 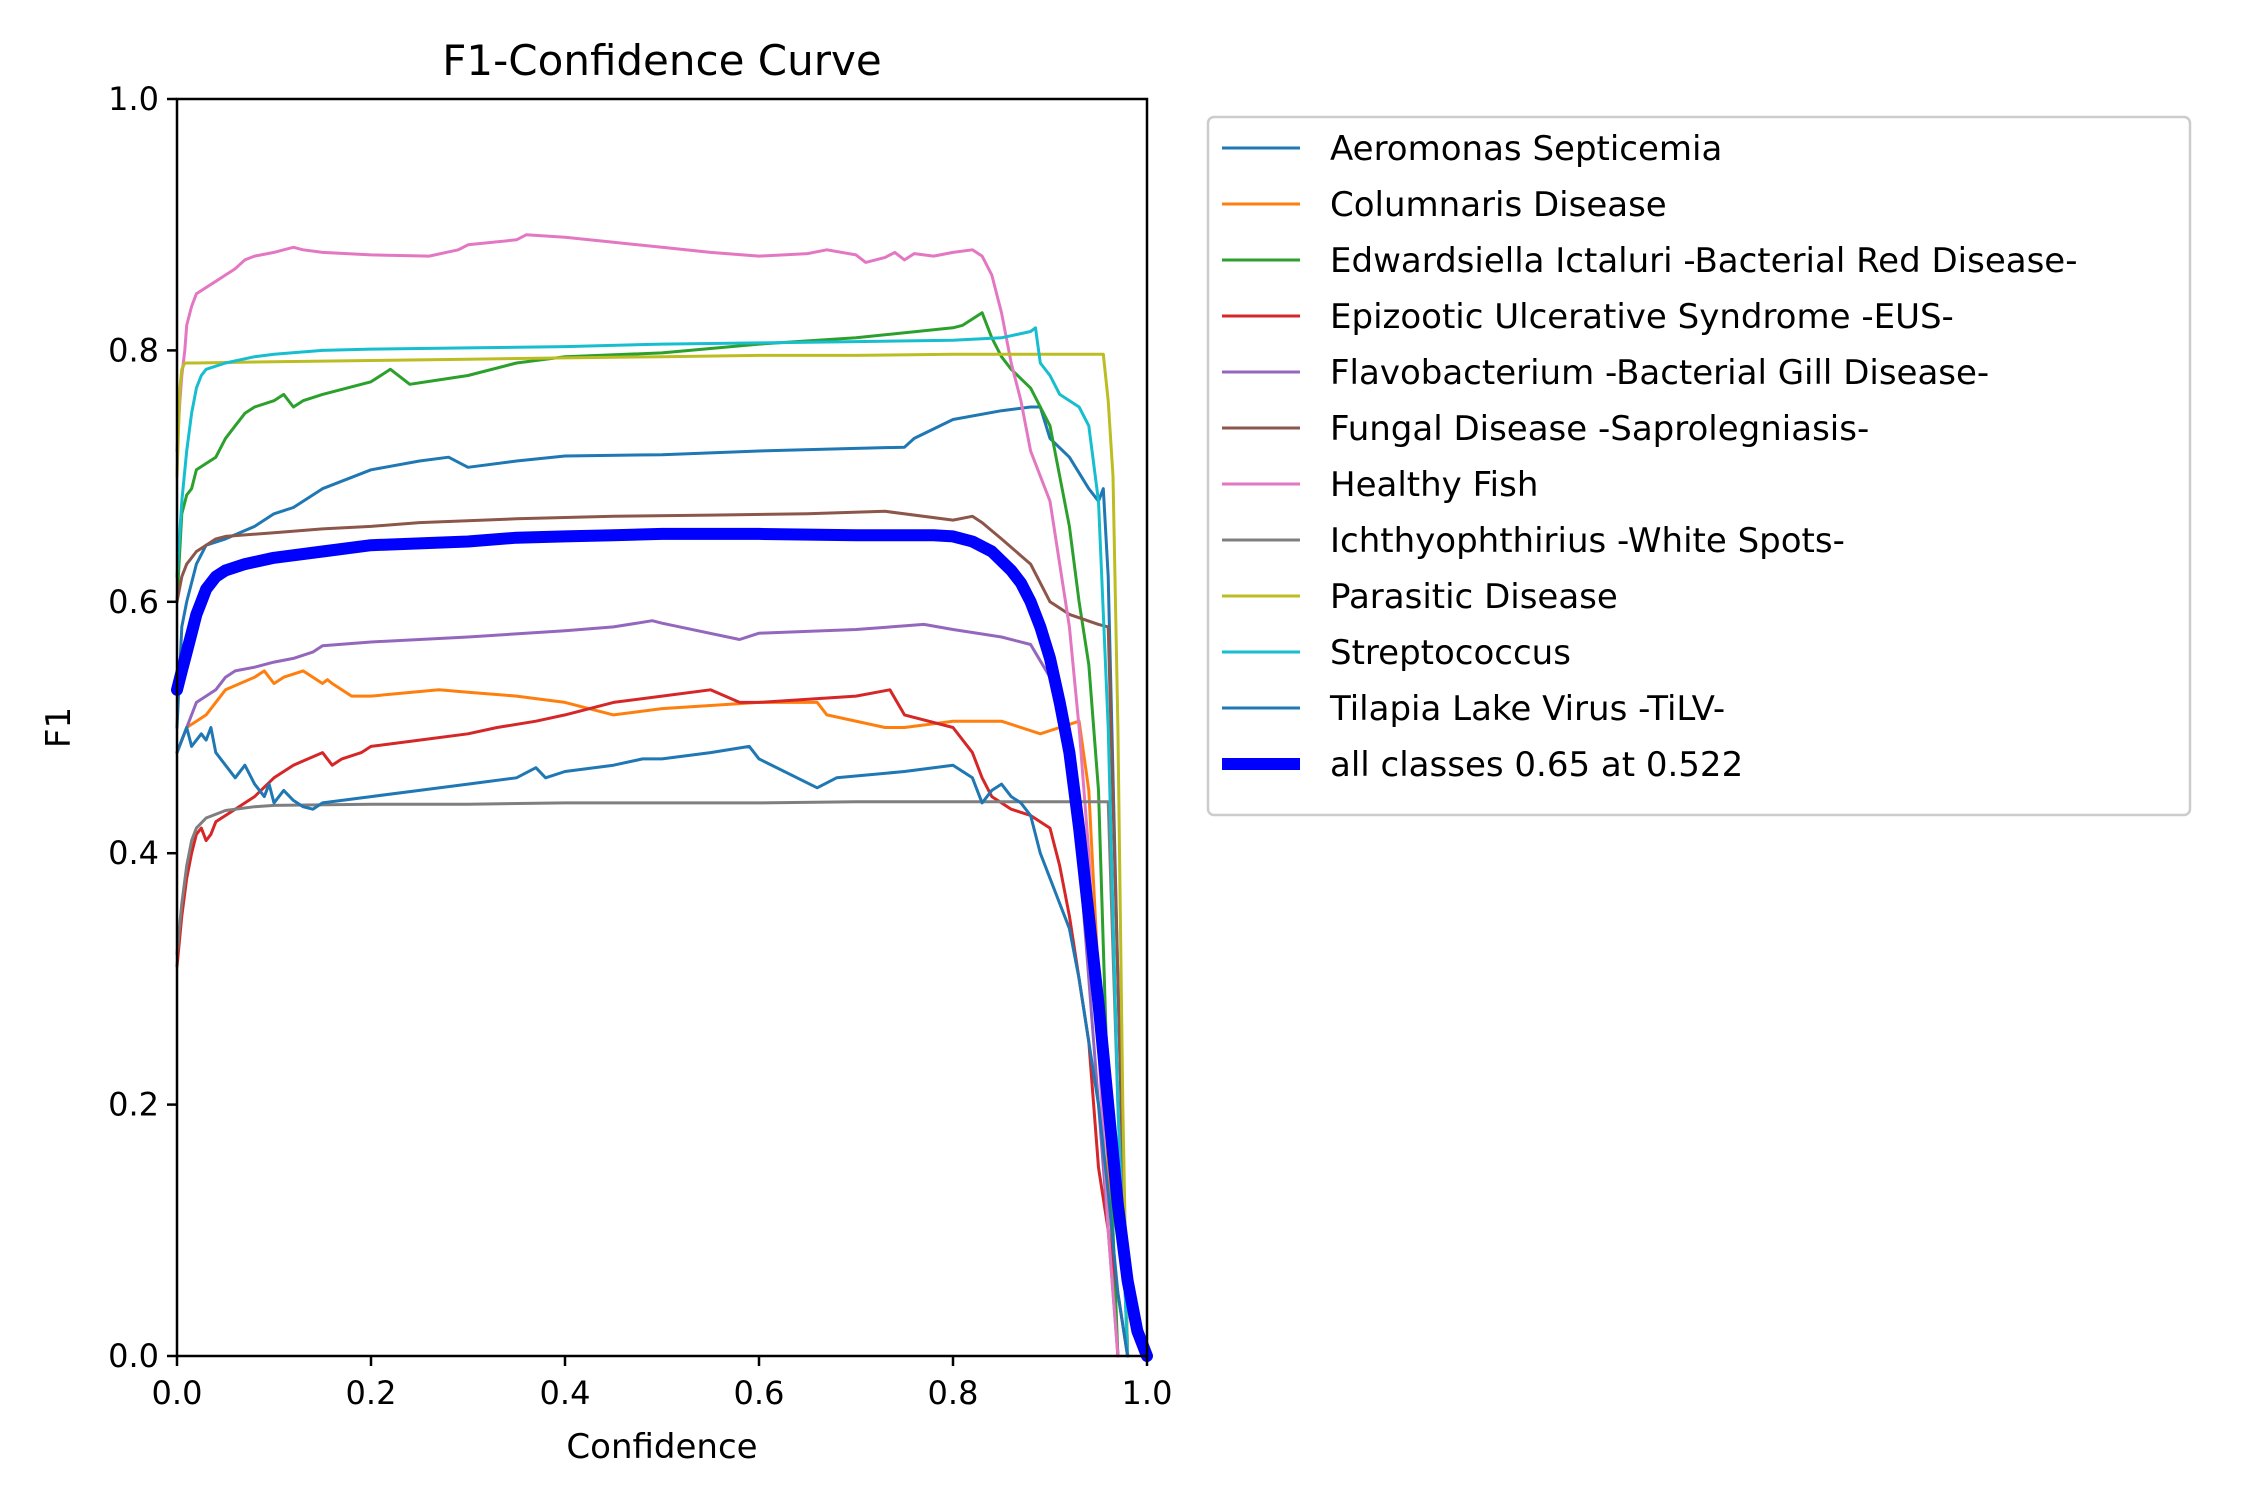 I want to click on chart-title: F1-Confidence Curve, so click(x=661, y=60).